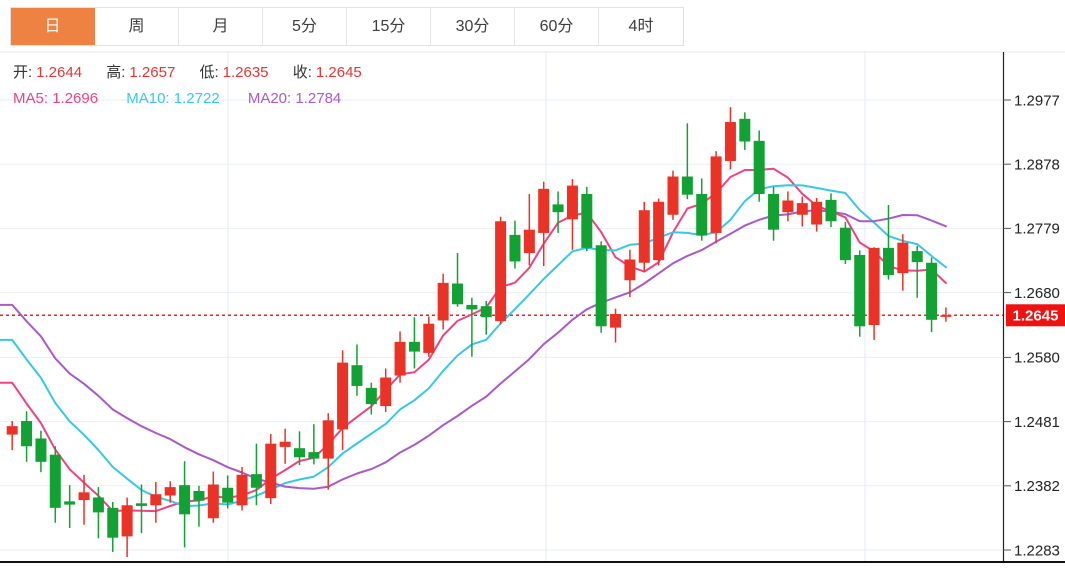 This screenshot has width=1065, height=569. I want to click on tab-15min: 15分, so click(389, 26).